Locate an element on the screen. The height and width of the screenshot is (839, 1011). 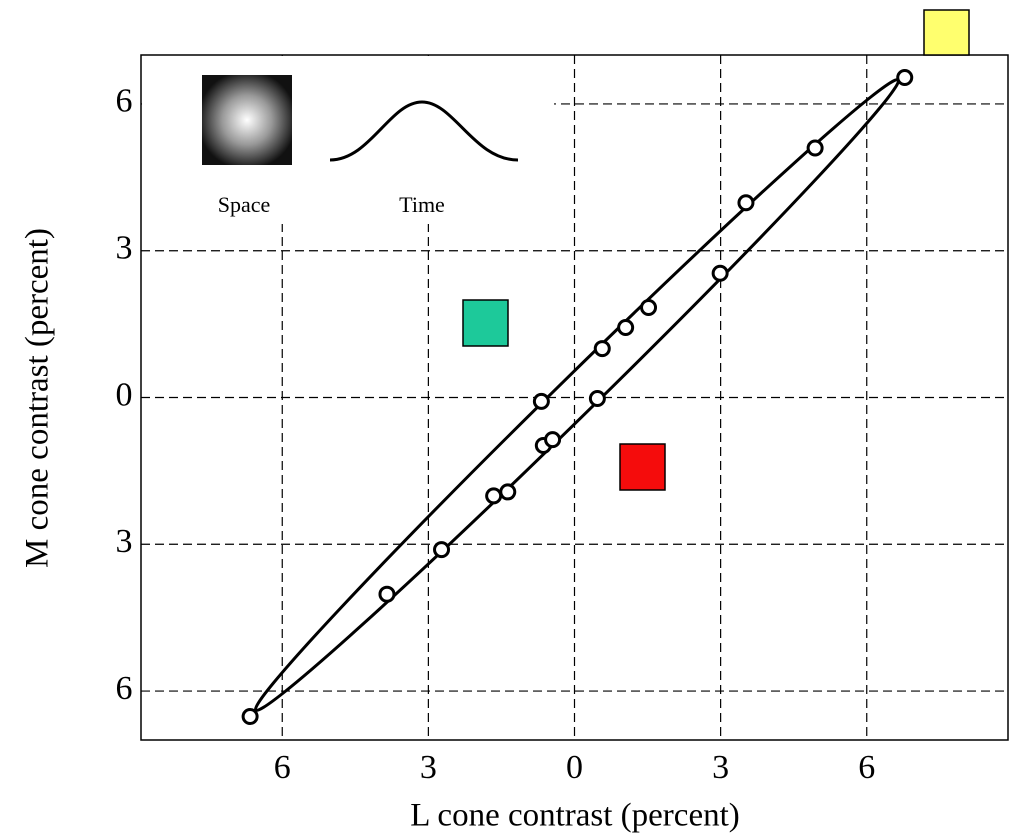
inset-label: Time is located at coordinates (422, 204).